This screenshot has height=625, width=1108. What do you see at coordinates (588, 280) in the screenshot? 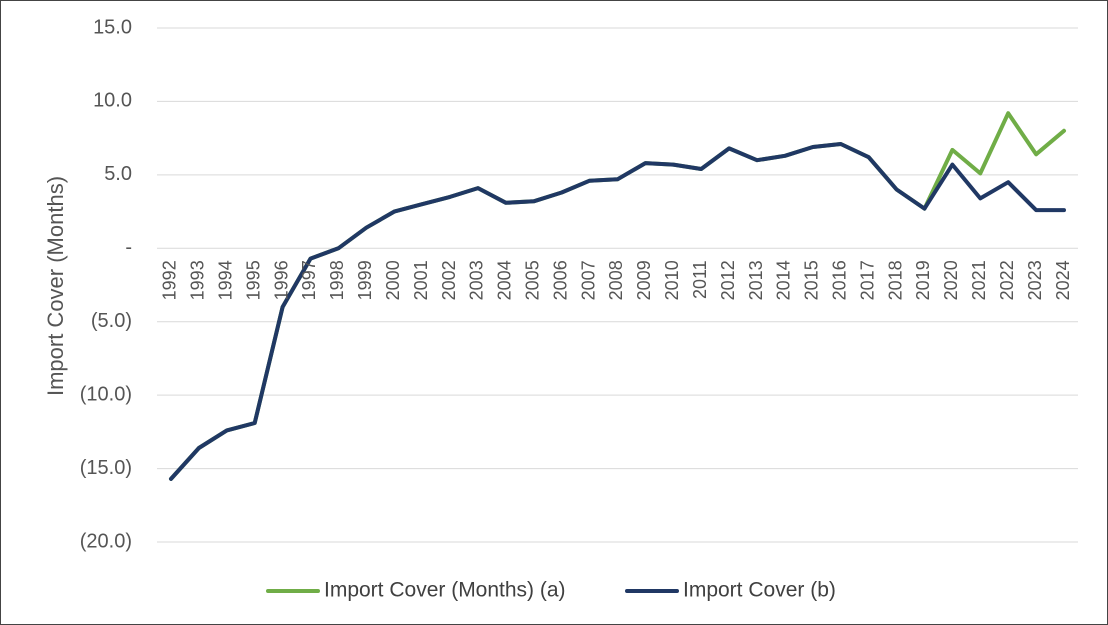
I see `x-tick-label: 2007` at bounding box center [588, 280].